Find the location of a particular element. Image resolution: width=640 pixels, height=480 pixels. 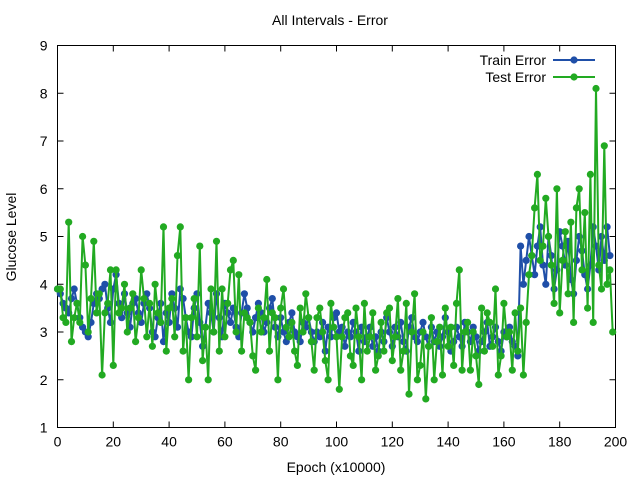

y-tick-label: 8 is located at coordinates (44, 93).